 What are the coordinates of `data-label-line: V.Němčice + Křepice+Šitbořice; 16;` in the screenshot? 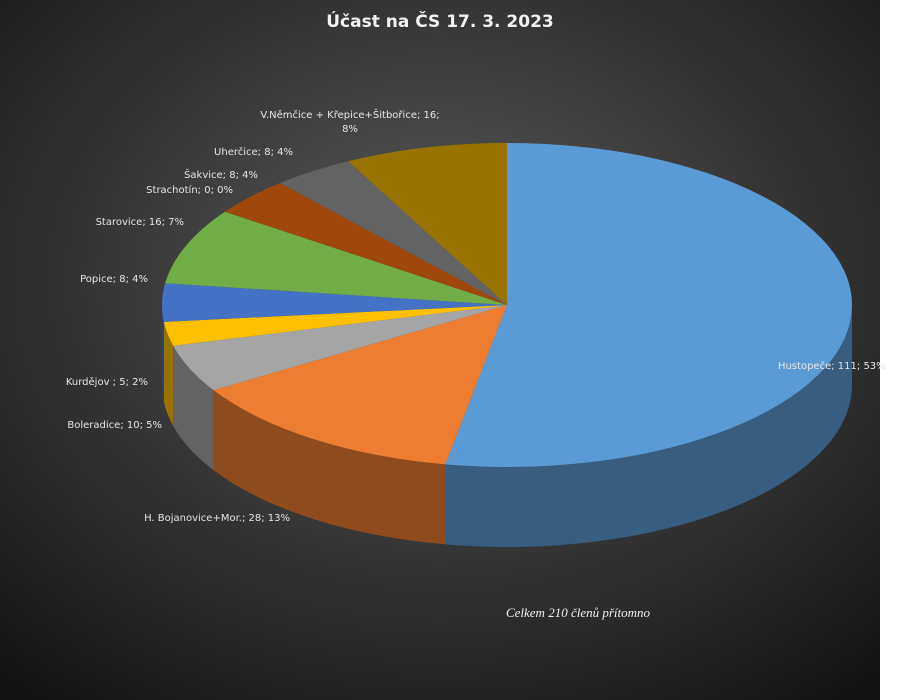 It's located at (349, 114).